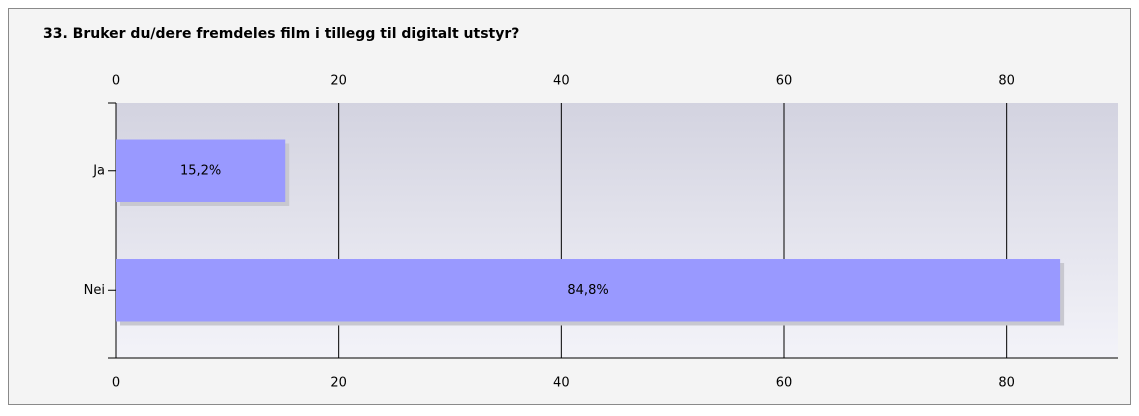  I want to click on y-tick-label: Nei, so click(94, 290).